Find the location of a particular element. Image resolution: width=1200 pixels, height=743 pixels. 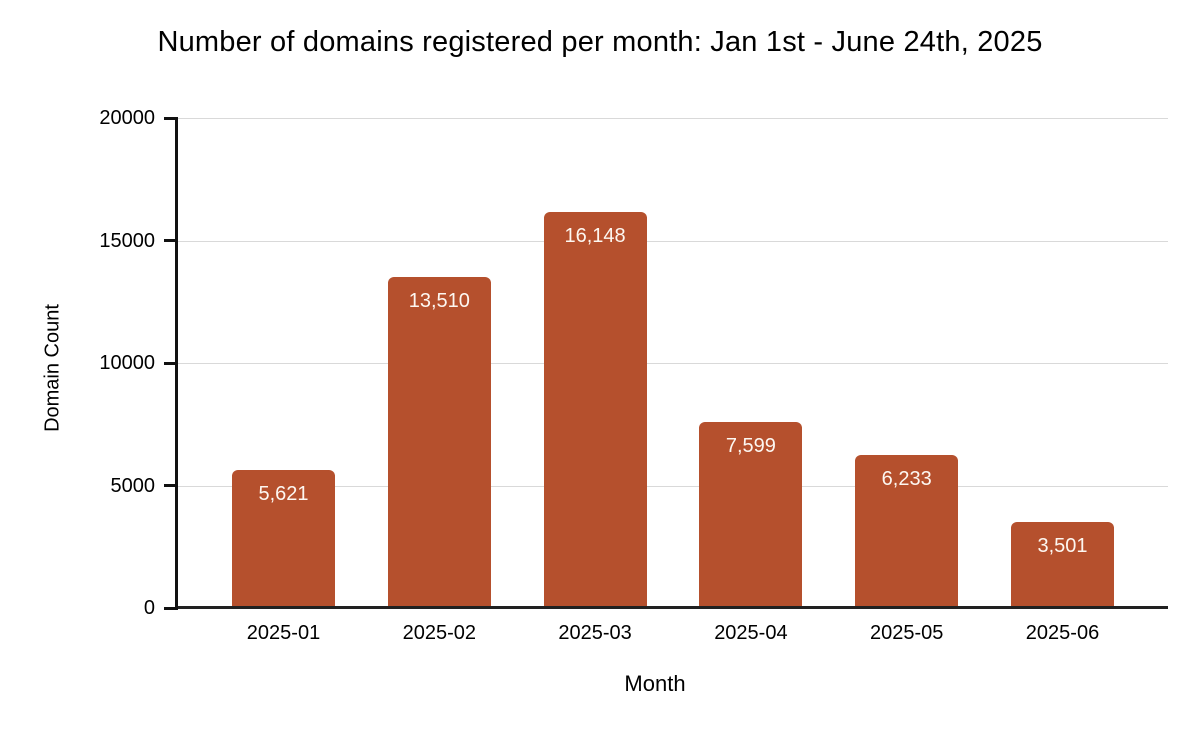

y-tick-label: 15000 is located at coordinates (127, 240).